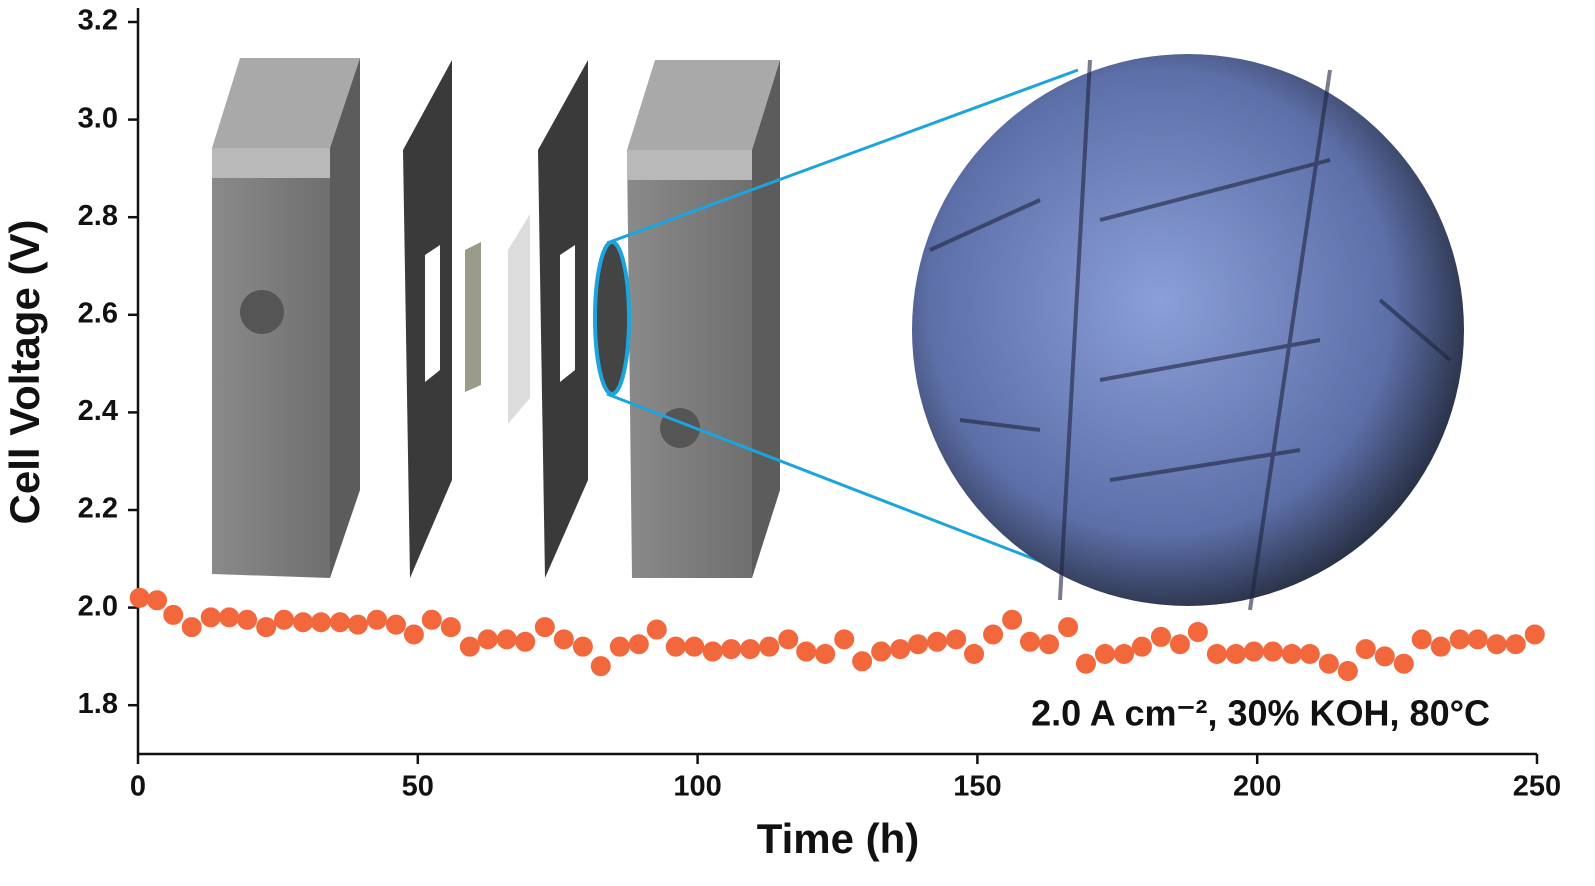  I want to click on y-tick-label: 1.8, so click(98, 704).